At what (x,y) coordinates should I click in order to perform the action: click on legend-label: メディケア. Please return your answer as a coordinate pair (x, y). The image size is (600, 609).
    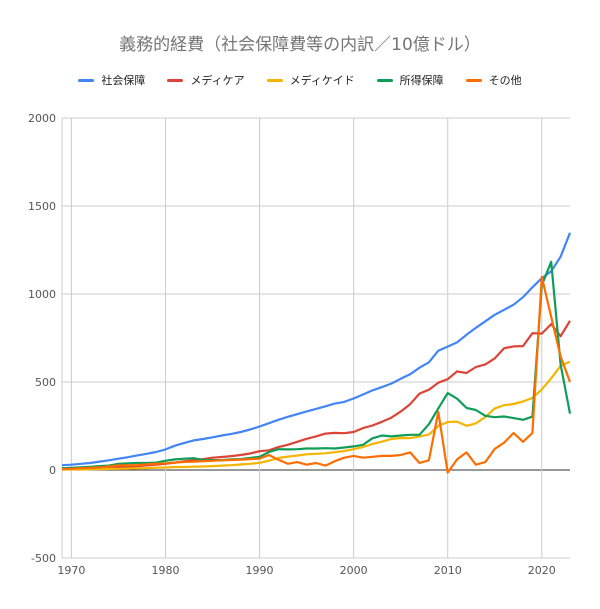
    Looking at the image, I should click on (217, 80).